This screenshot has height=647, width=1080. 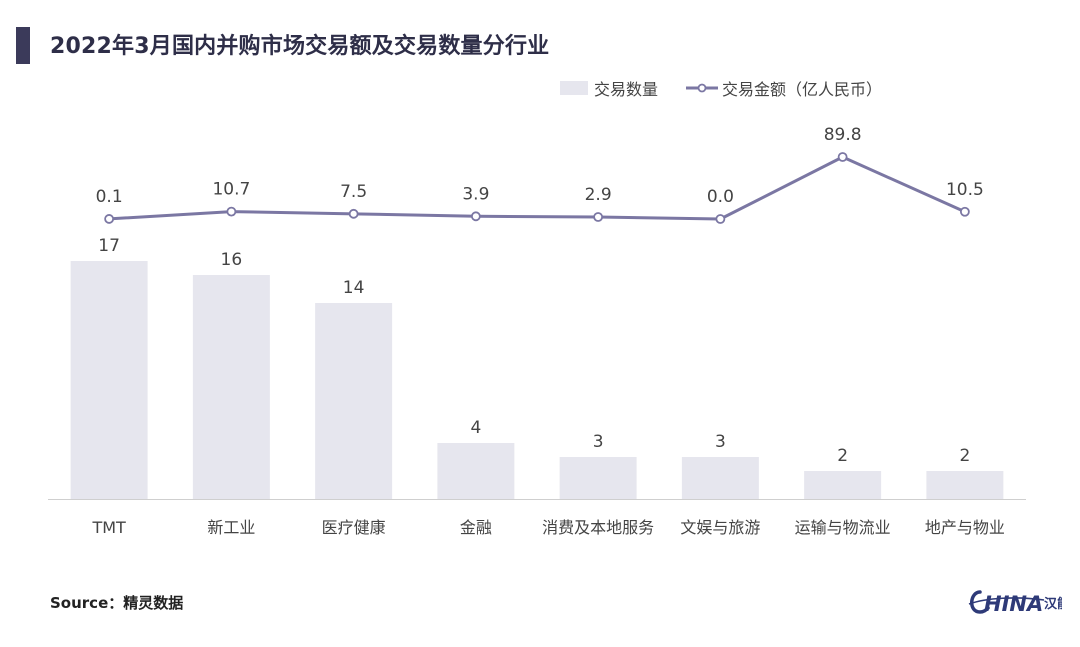 I want to click on line-label-3: 3.9, so click(x=475, y=194).